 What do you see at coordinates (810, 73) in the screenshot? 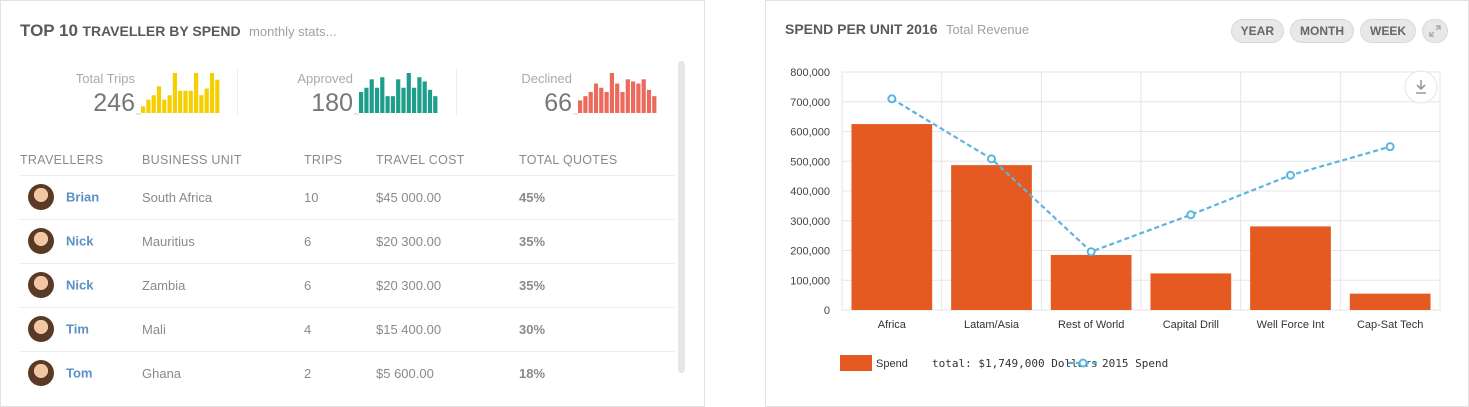
I see `y-tick-label: 800,000` at bounding box center [810, 73].